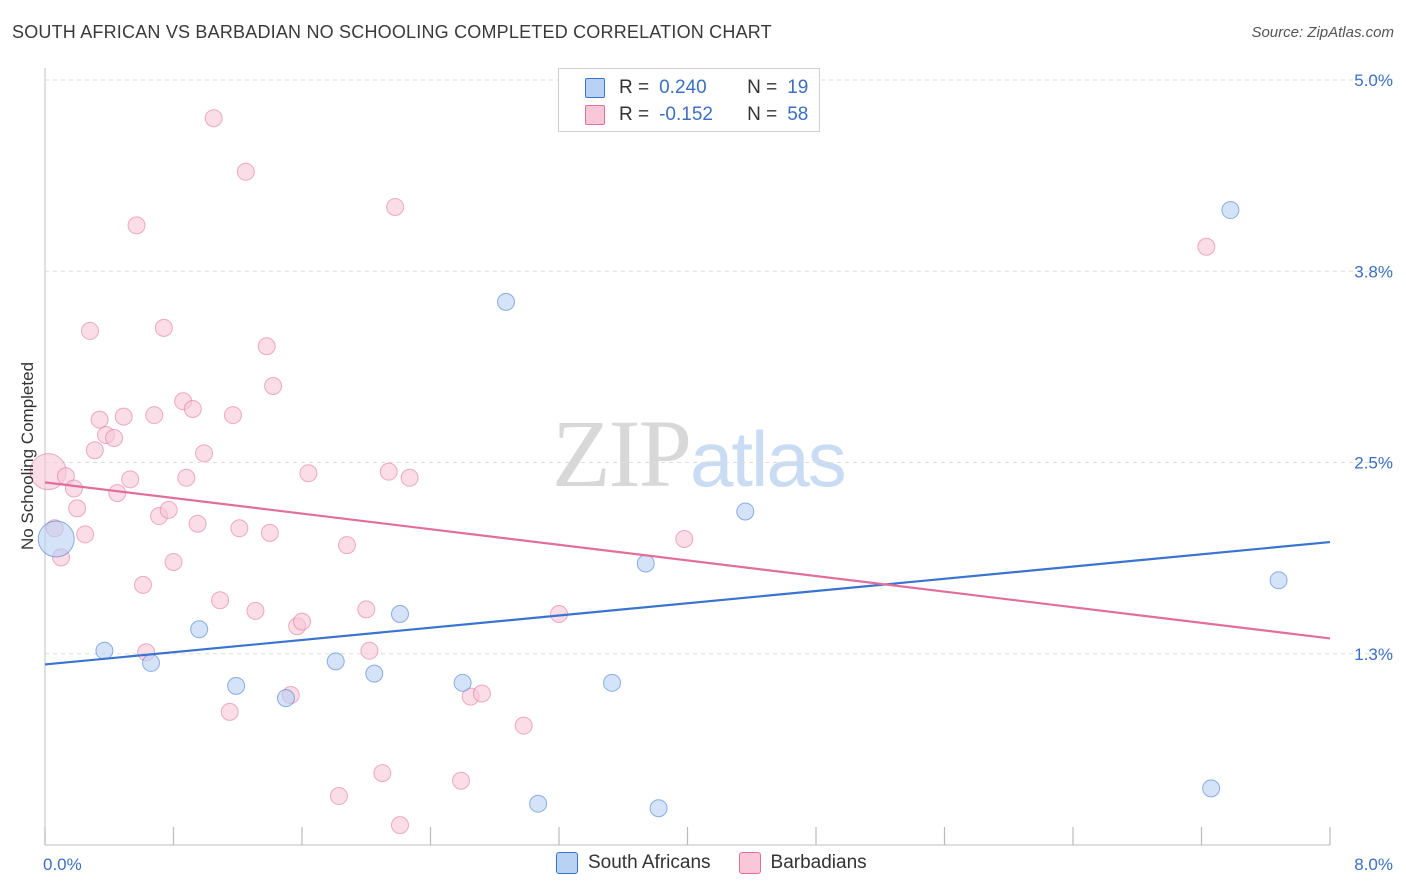  I want to click on y-tick-label: 3.8%, so click(1373, 271).